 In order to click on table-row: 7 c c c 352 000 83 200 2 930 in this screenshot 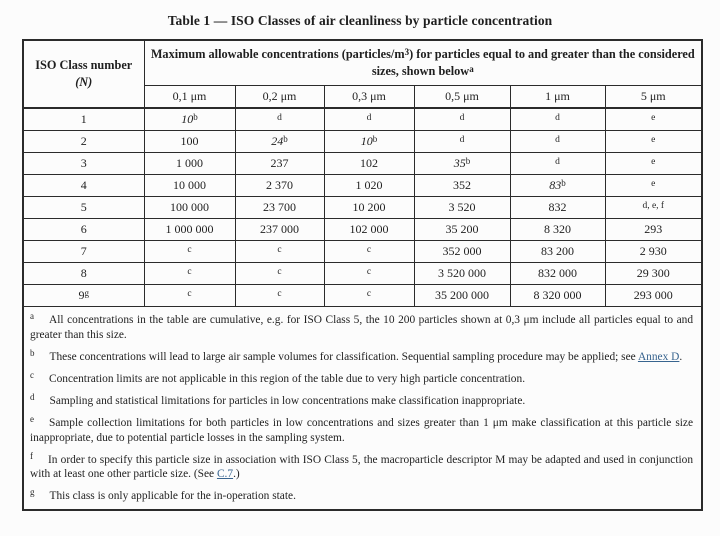, I will do `click(362, 251)`.